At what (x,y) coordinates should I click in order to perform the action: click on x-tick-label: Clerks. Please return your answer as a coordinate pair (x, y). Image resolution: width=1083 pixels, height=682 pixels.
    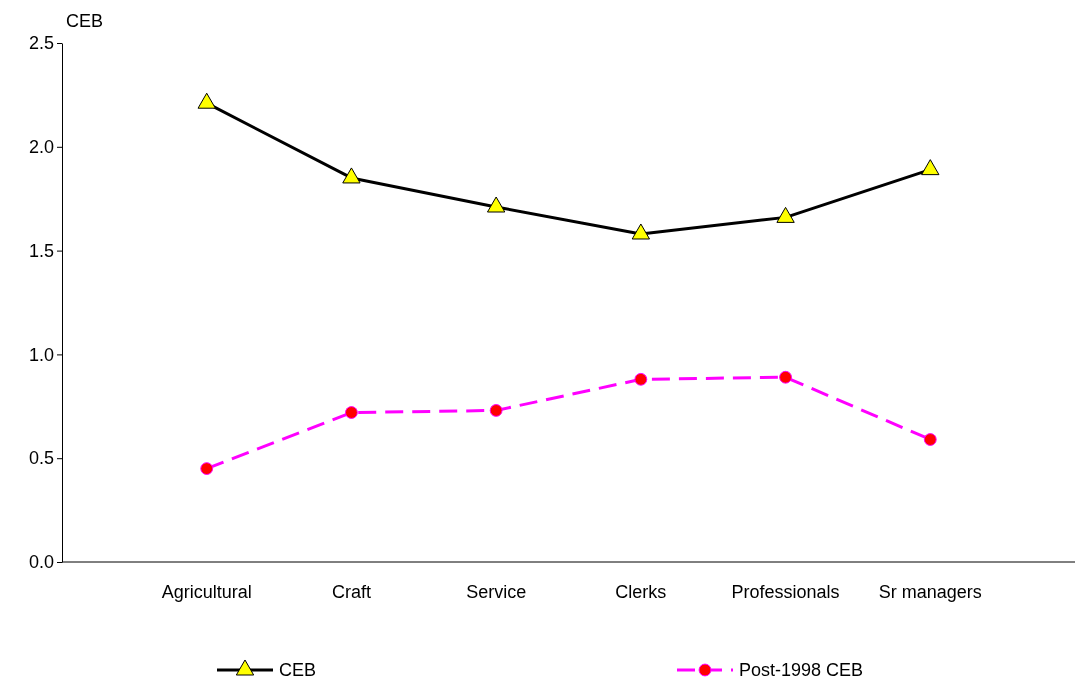
    Looking at the image, I should click on (641, 592).